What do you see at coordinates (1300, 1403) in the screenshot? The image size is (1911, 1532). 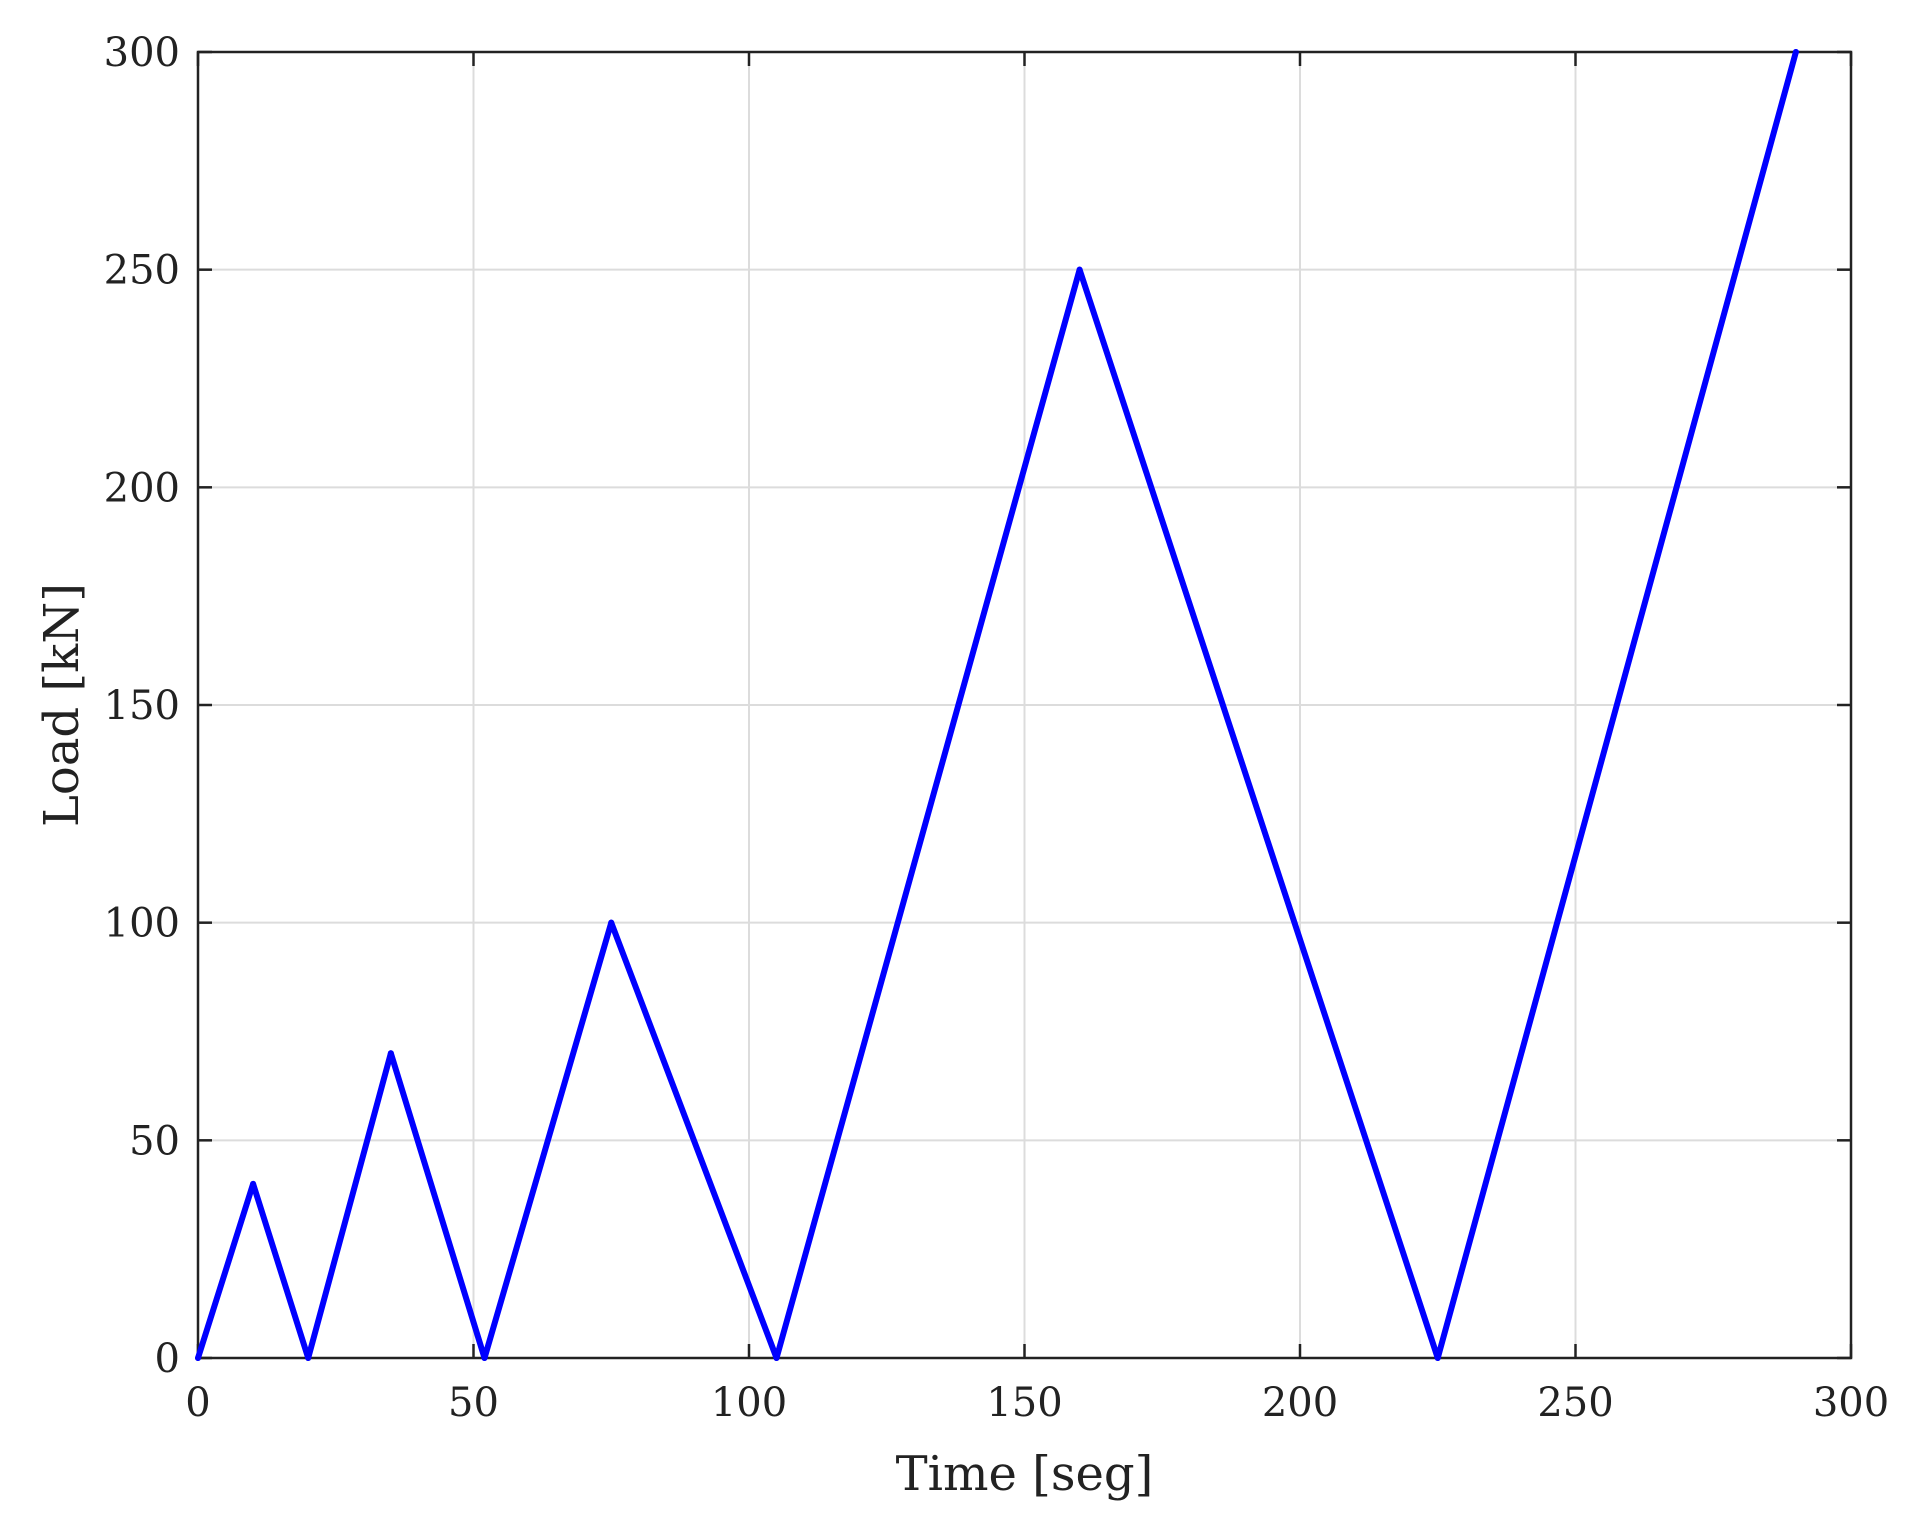 I see `x-tick-label: 200` at bounding box center [1300, 1403].